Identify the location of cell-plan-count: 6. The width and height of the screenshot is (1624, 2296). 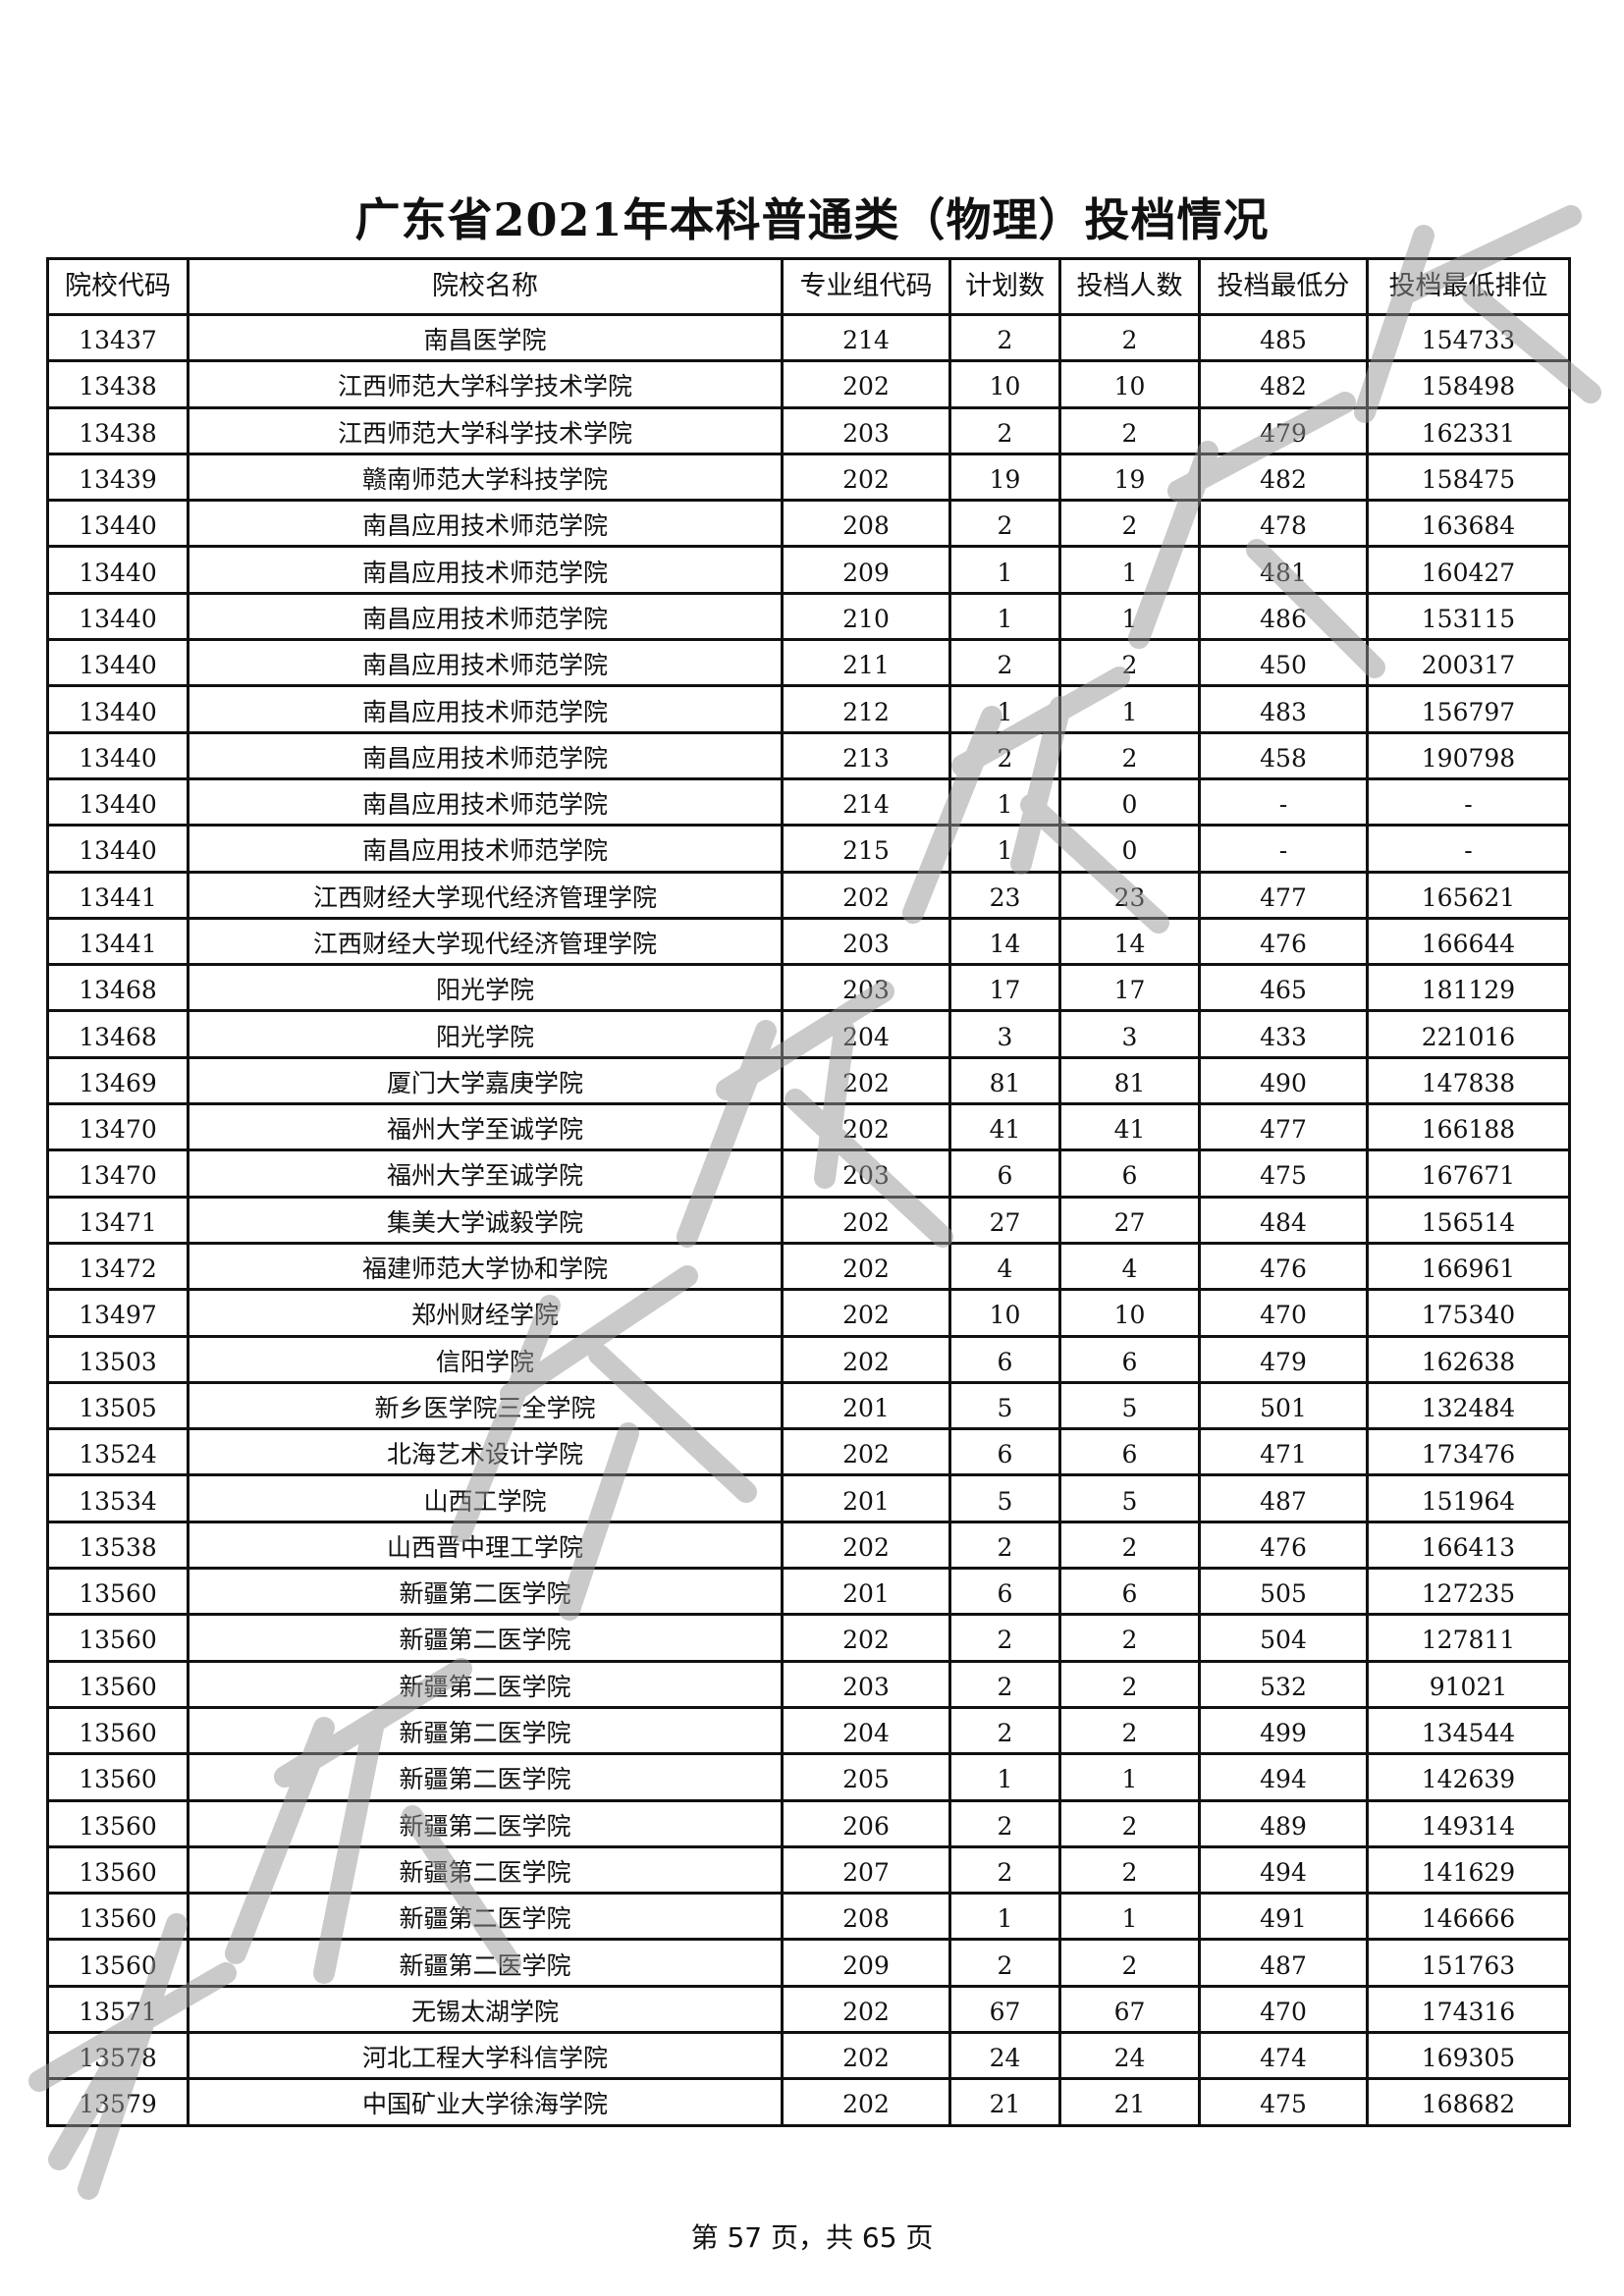
(1004, 1592).